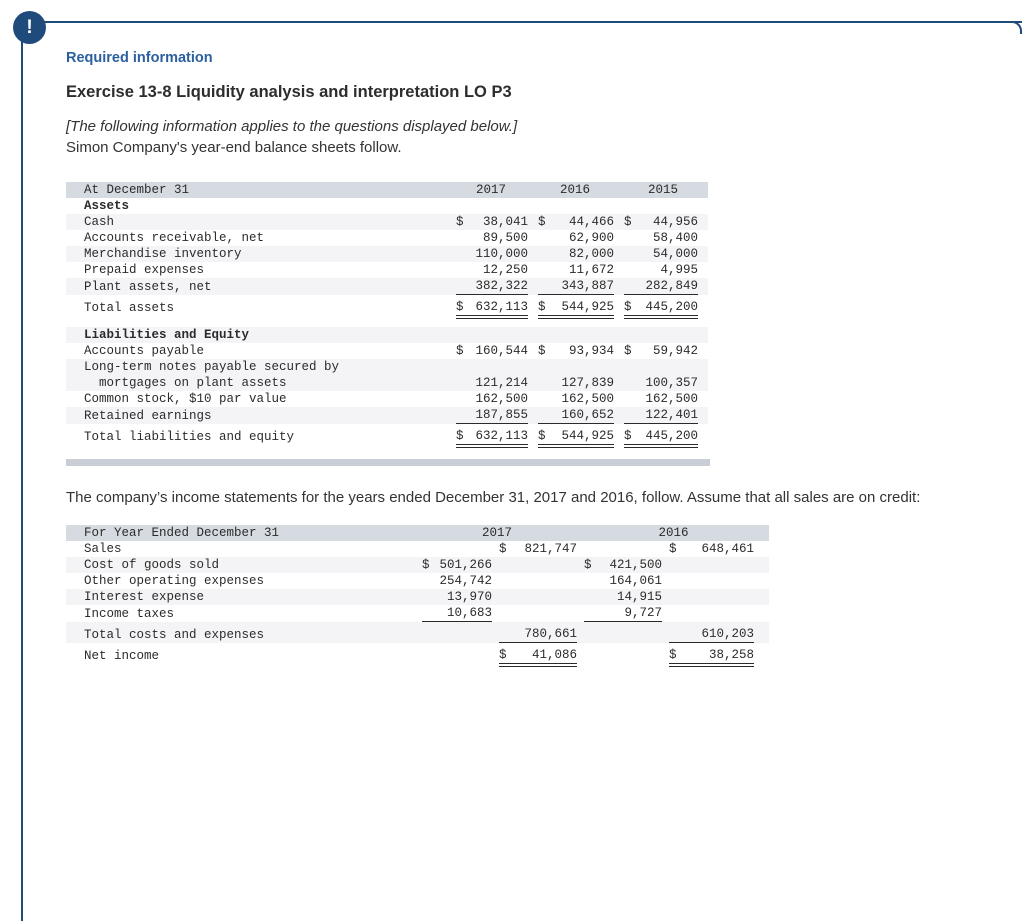  I want to click on amount: $93,934, so click(576, 351).